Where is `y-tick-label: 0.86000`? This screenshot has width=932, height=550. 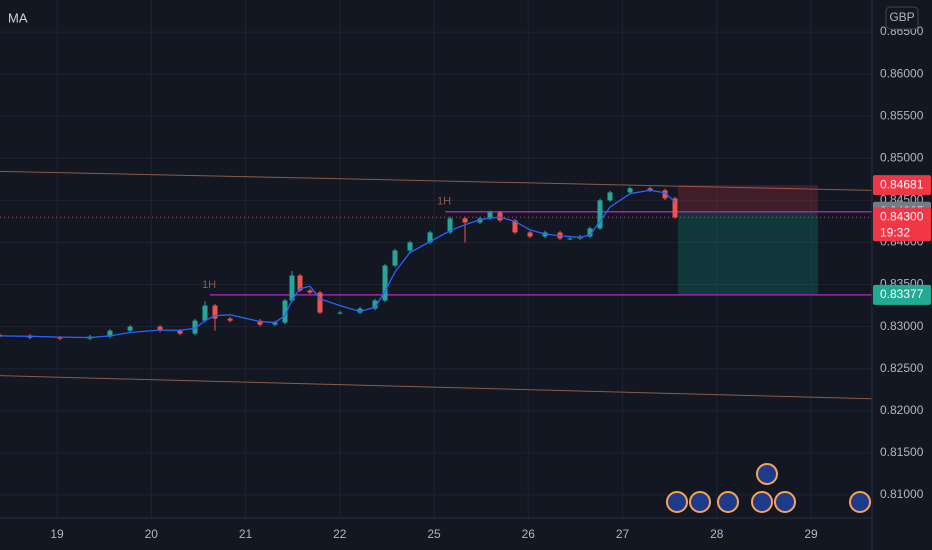 y-tick-label: 0.86000 is located at coordinates (902, 73).